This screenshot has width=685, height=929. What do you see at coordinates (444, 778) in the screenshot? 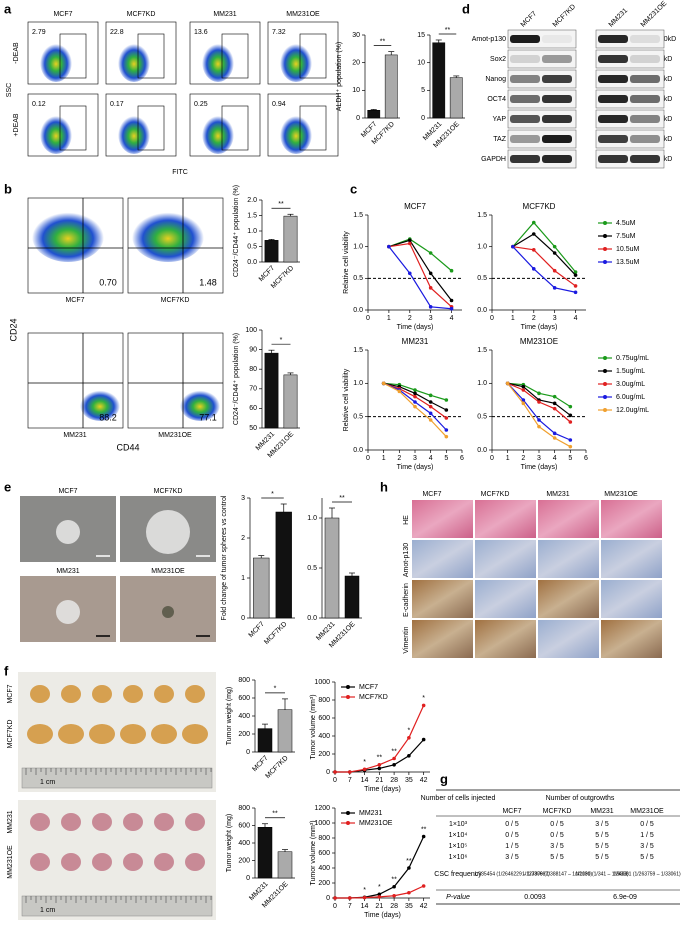
I see `panel-label: g` at bounding box center [444, 778].